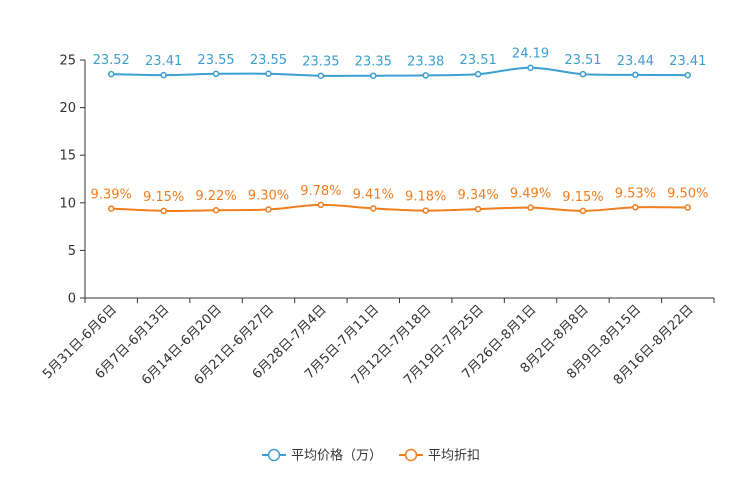 The width and height of the screenshot is (744, 496). I want to click on legend: 平均价格（万） 平均折扣, so click(371, 456).